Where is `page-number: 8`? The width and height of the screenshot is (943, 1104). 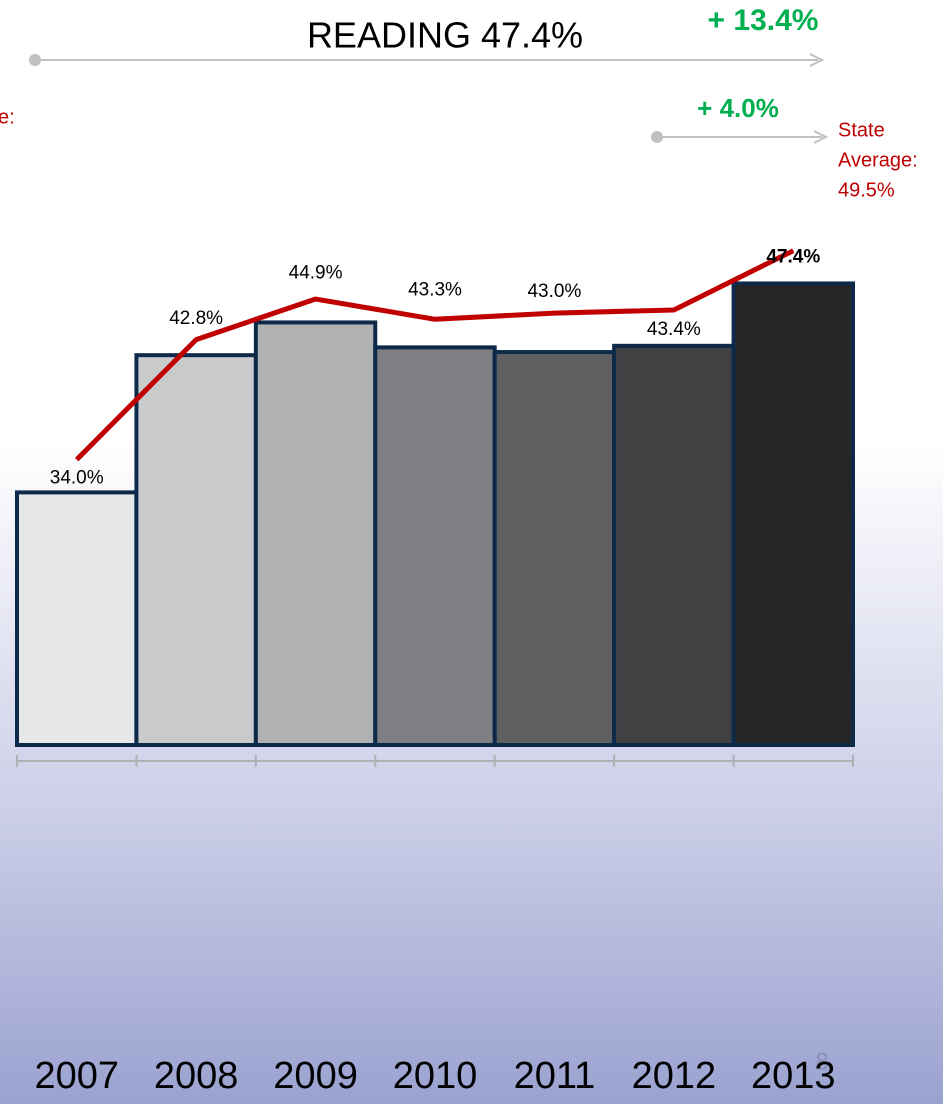 page-number: 8 is located at coordinates (821, 1061).